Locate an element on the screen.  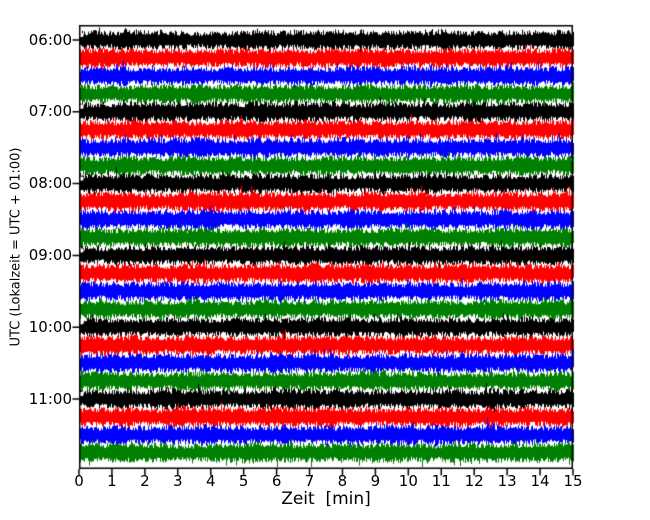
y-tick-label: 11:00 is located at coordinates (50, 398).